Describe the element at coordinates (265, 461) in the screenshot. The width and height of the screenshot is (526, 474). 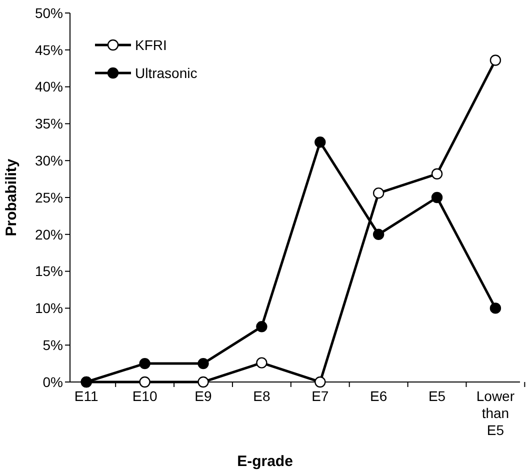
I see `x-axis-title: E-grade` at that location.